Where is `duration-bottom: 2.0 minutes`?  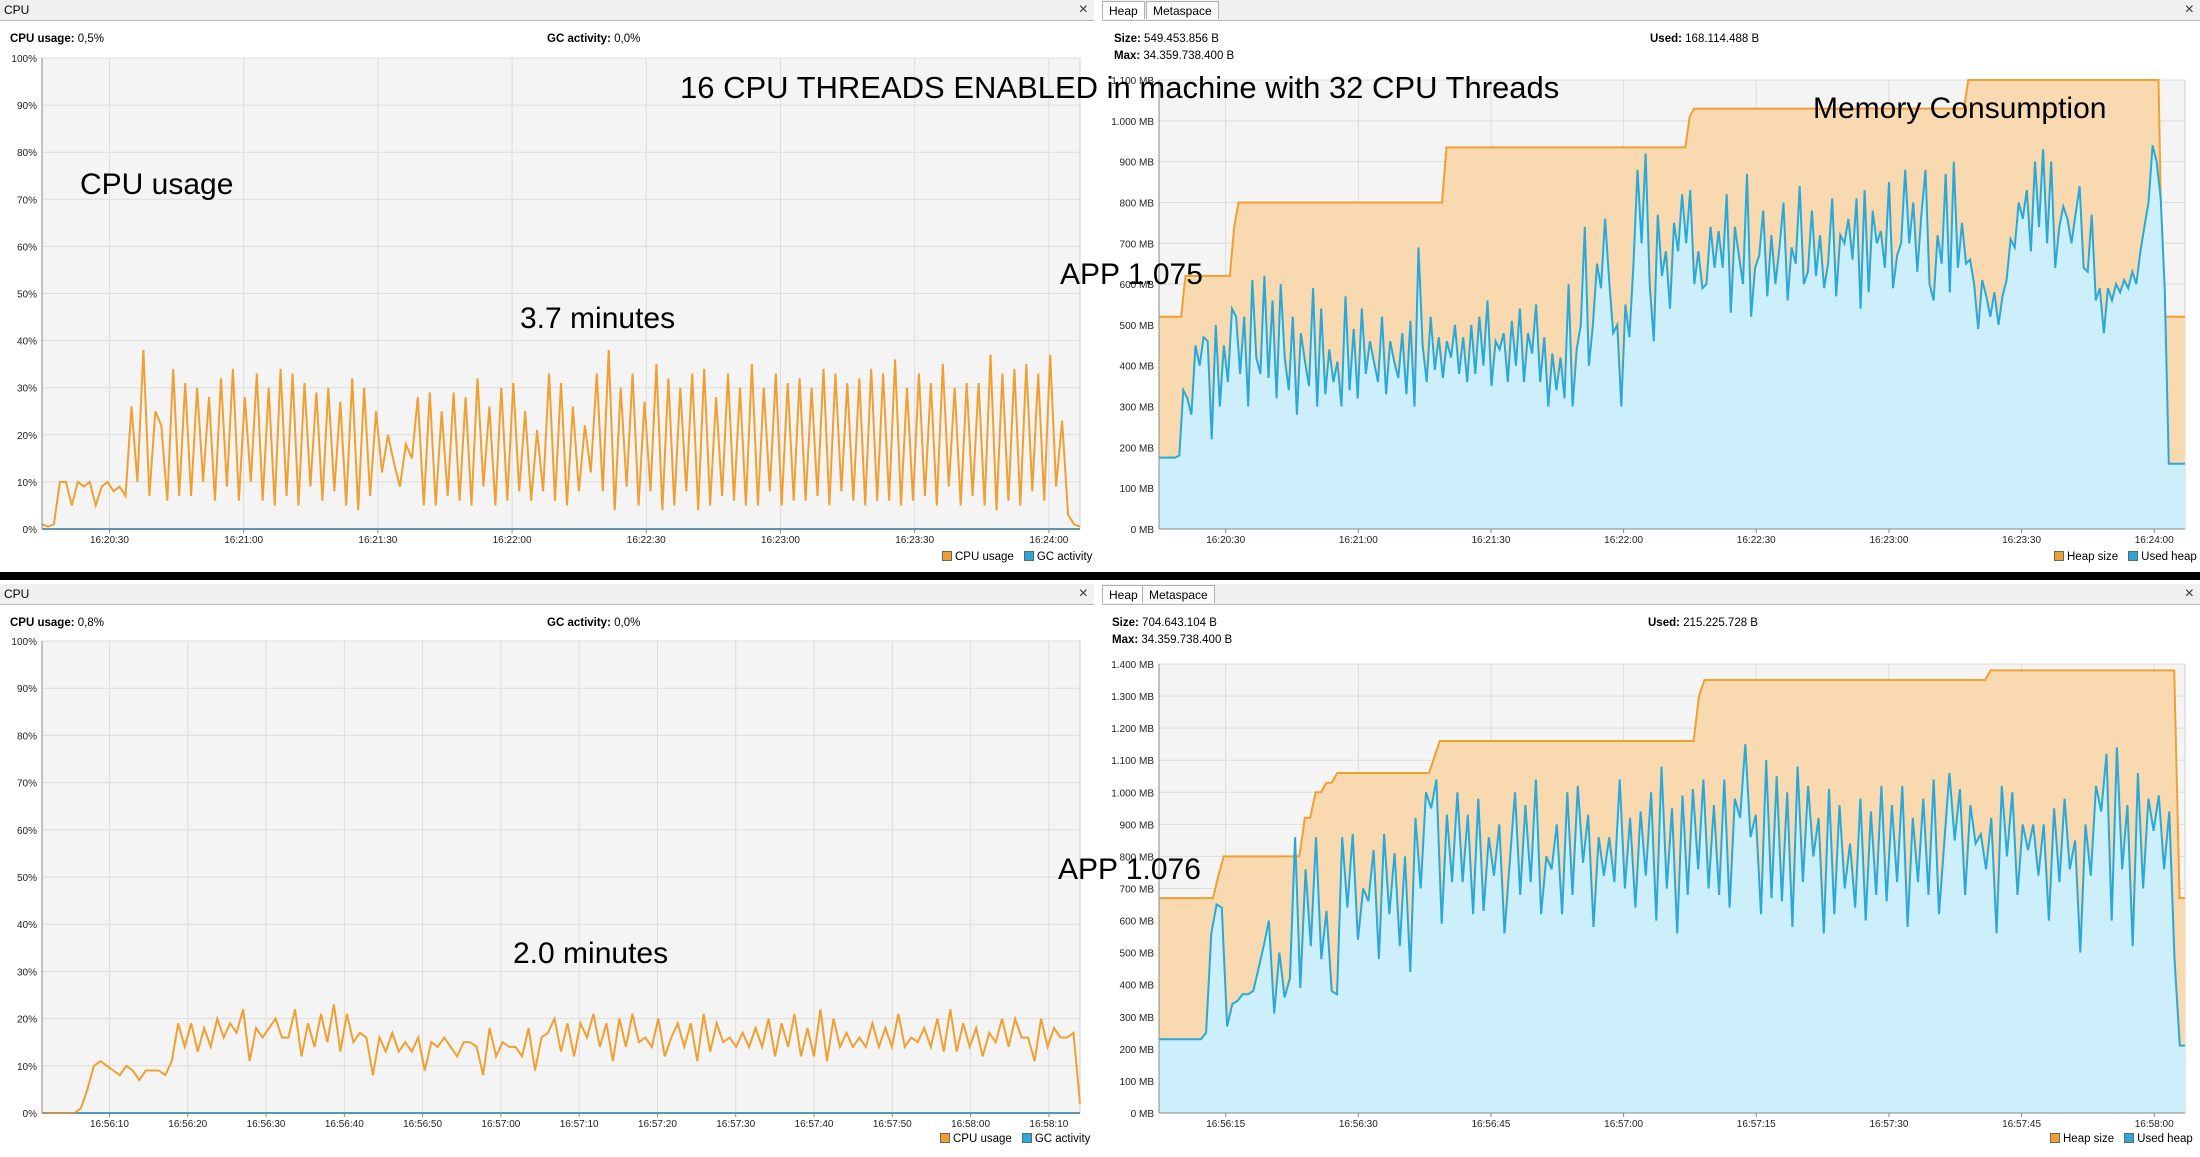
duration-bottom: 2.0 minutes is located at coordinates (591, 953).